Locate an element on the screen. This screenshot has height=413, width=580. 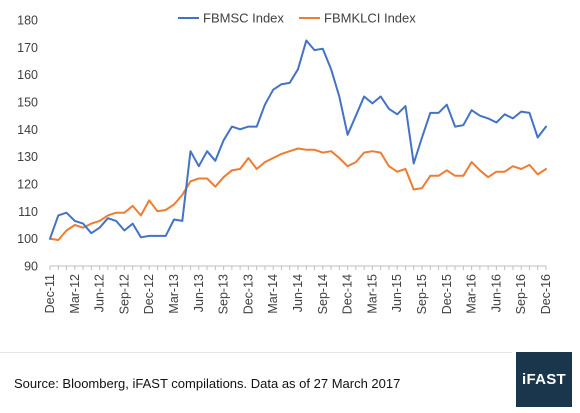
x-tick-label: Dec-14 is located at coordinates (348, 294).